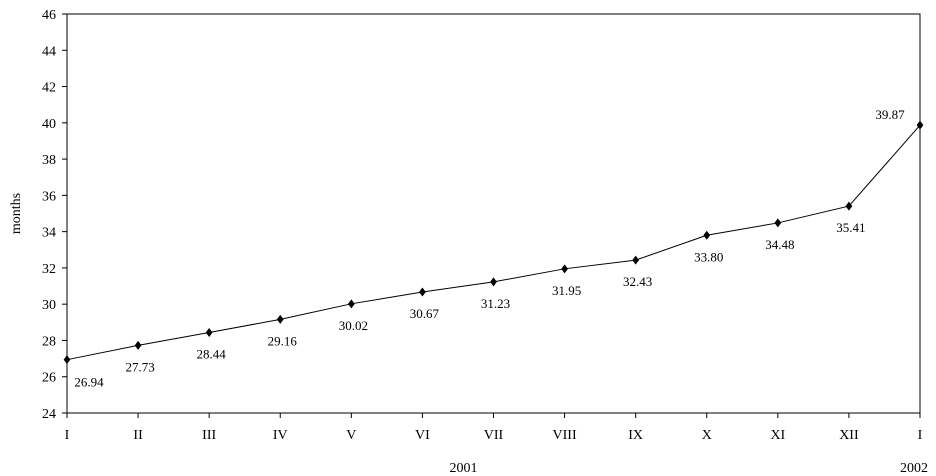 The height and width of the screenshot is (476, 936). What do you see at coordinates (49, 51) in the screenshot?
I see `y-tick-label: 44` at bounding box center [49, 51].